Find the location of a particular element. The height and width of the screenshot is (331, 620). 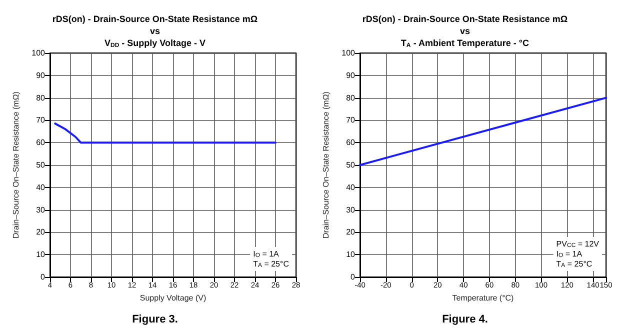

line-series is located at coordinates (165, 133).